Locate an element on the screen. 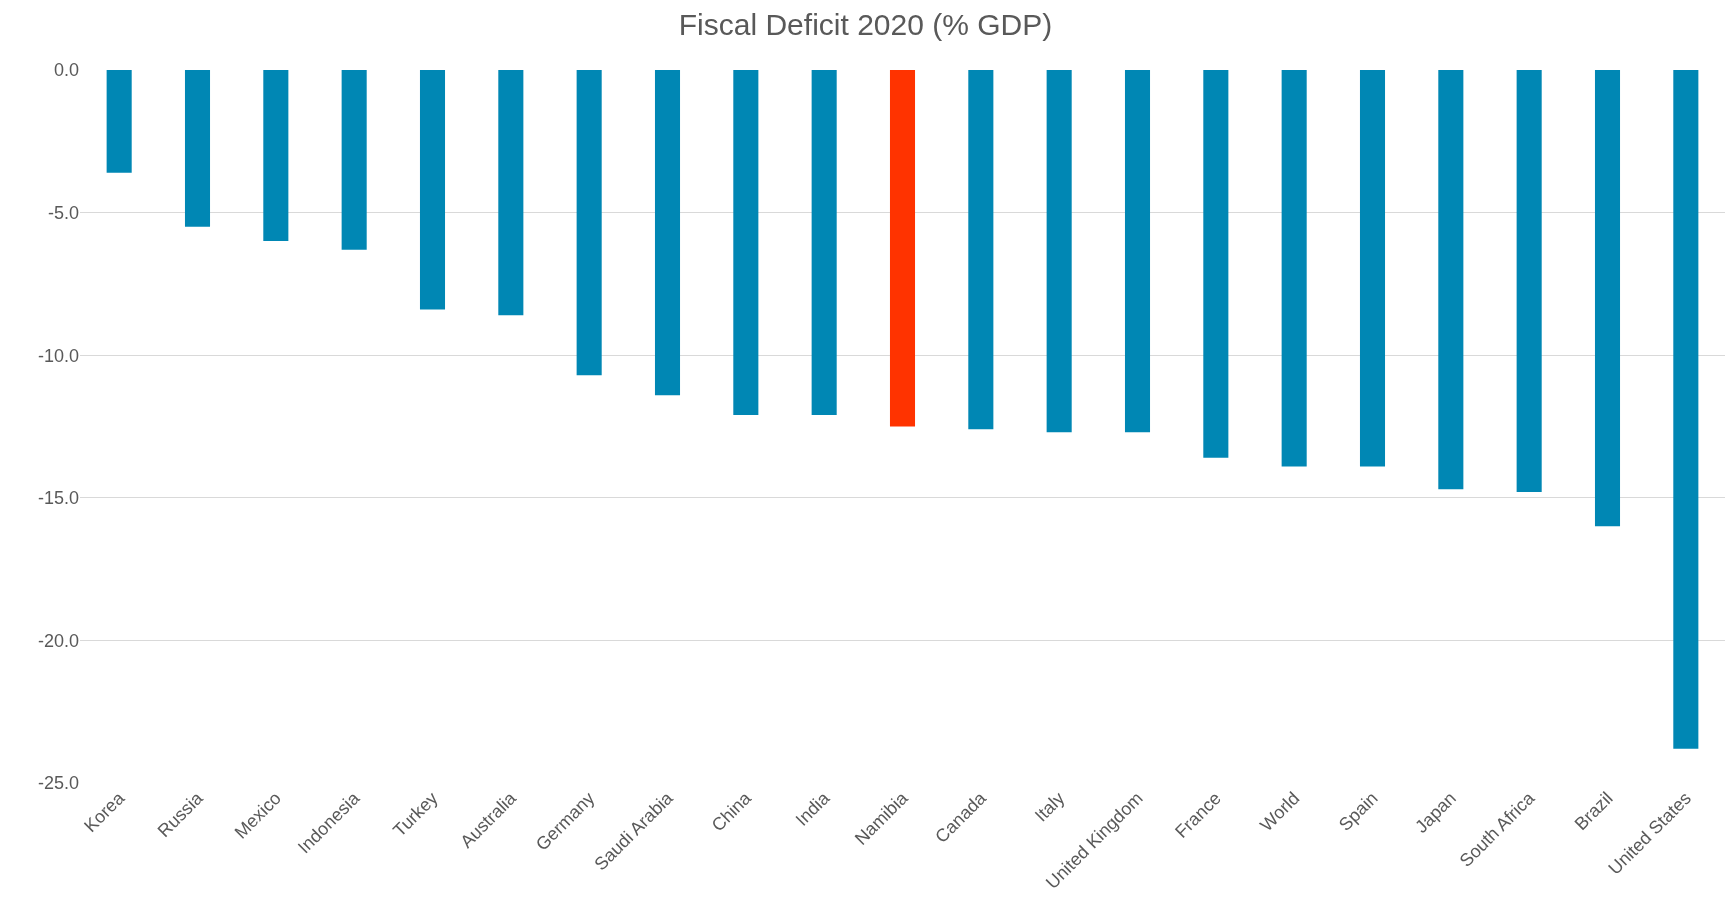  chart-title: Fiscal Deficit 2020 (% GDP) is located at coordinates (865, 24).